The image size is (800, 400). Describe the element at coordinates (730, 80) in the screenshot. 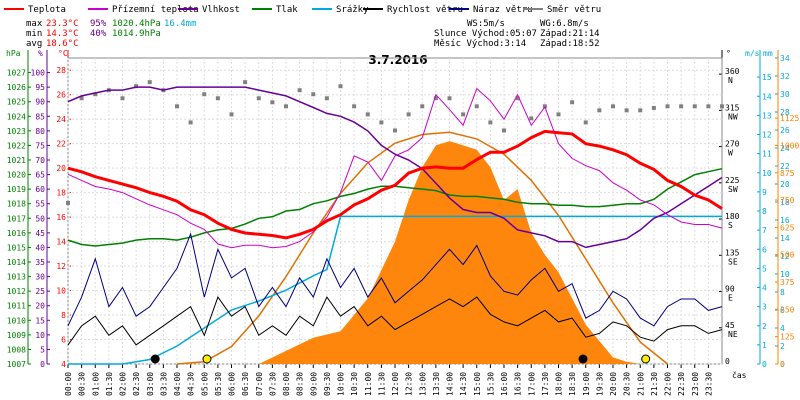

I see `wind_dir_deg-tick-dir-8: N` at that location.